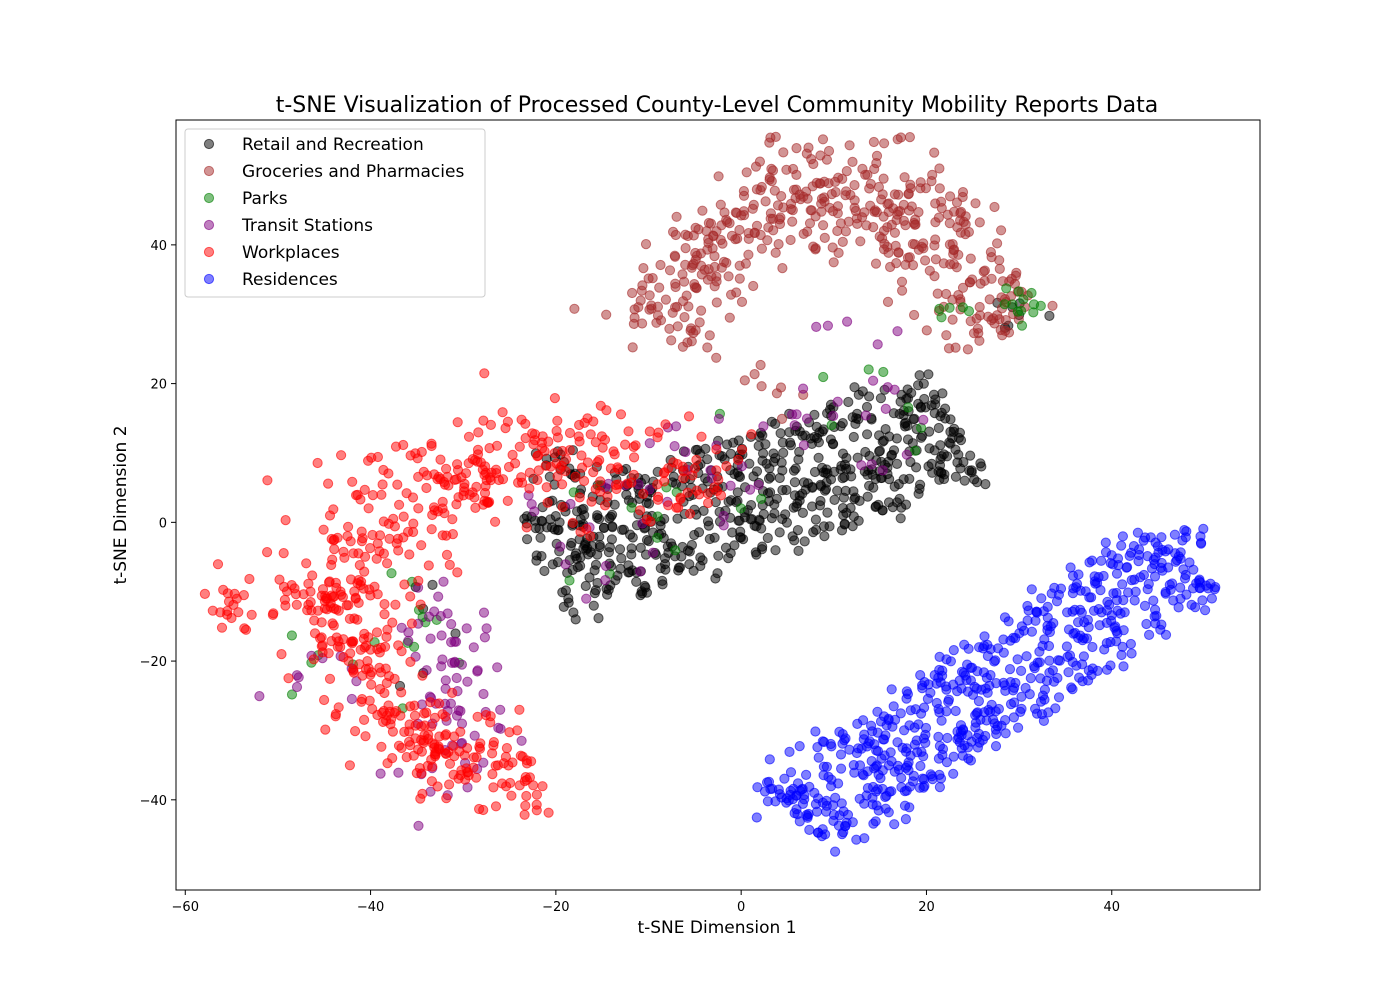  What do you see at coordinates (716, 928) in the screenshot?
I see `x-axis-label: t-SNE Dimension 1` at bounding box center [716, 928].